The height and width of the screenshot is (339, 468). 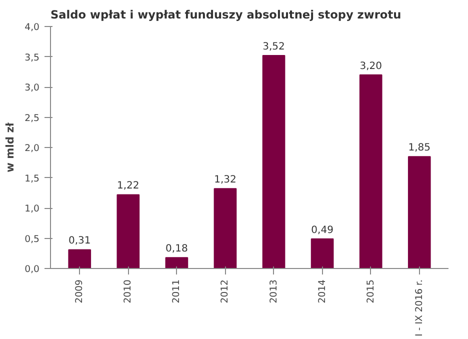 I want to click on x-tick-label: 2009, so click(x=80, y=291).